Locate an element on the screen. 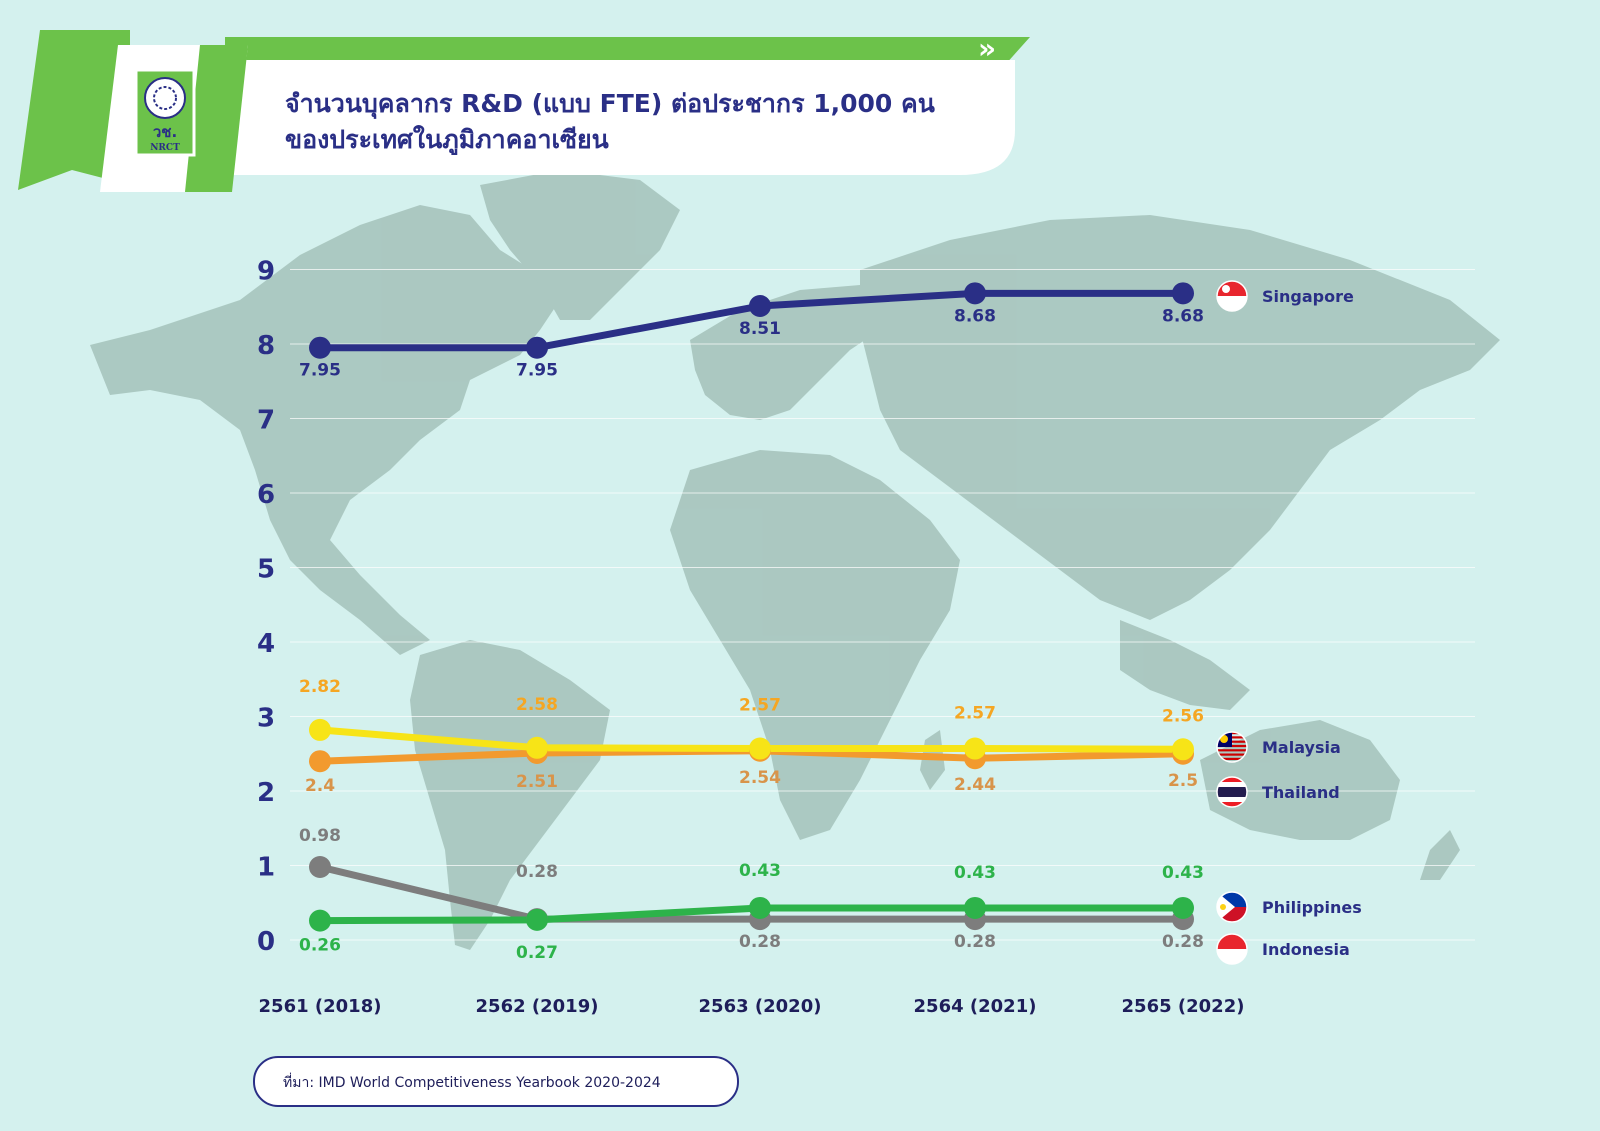 Image resolution: width=1600 pixels, height=1131 pixels. malaysia-value-label: 2.58 is located at coordinates (537, 705).